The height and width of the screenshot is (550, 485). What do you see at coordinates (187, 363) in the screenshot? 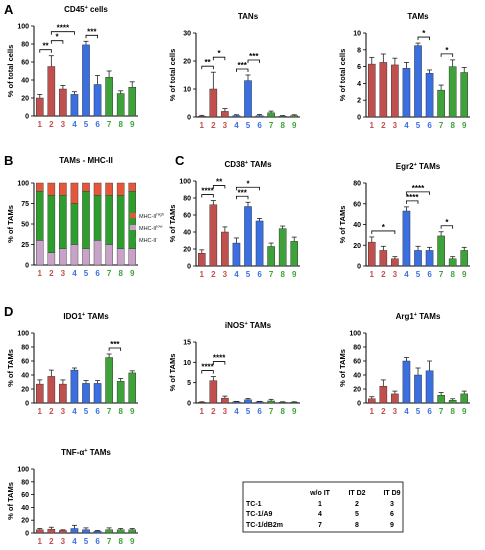
I see `y-tick-label: 10` at bounding box center [187, 363].